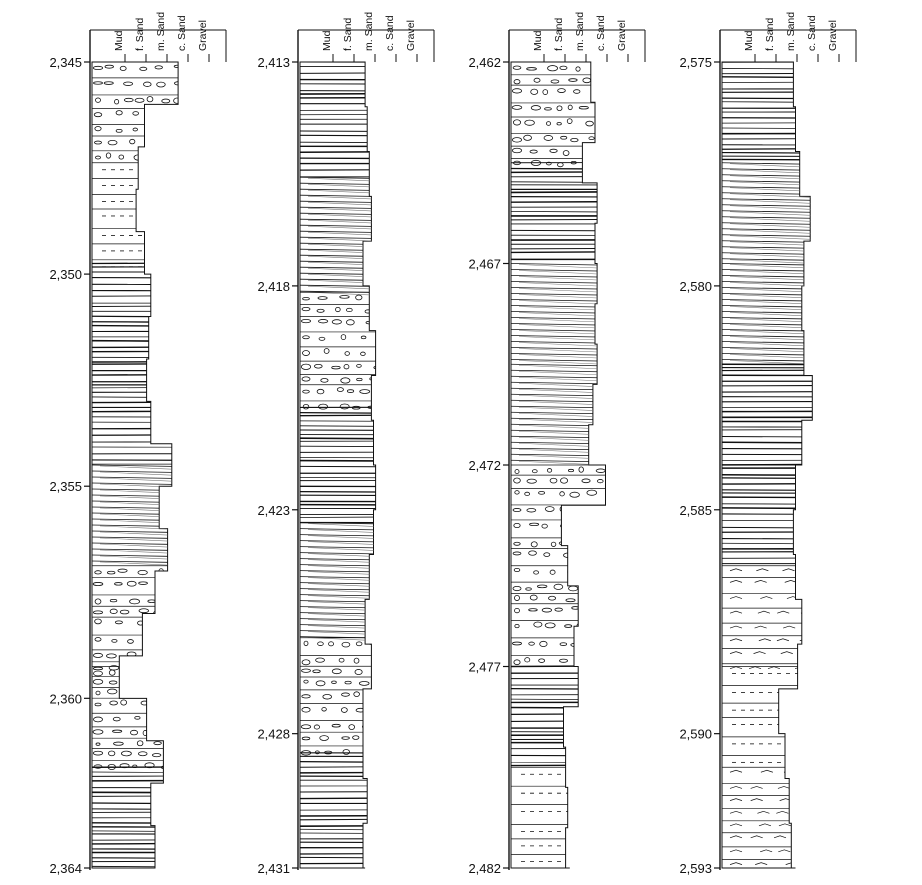 Image resolution: width=922 pixels, height=885 pixels. What do you see at coordinates (273, 734) in the screenshot?
I see `depth-tick-label: 2,428` at bounding box center [273, 734].